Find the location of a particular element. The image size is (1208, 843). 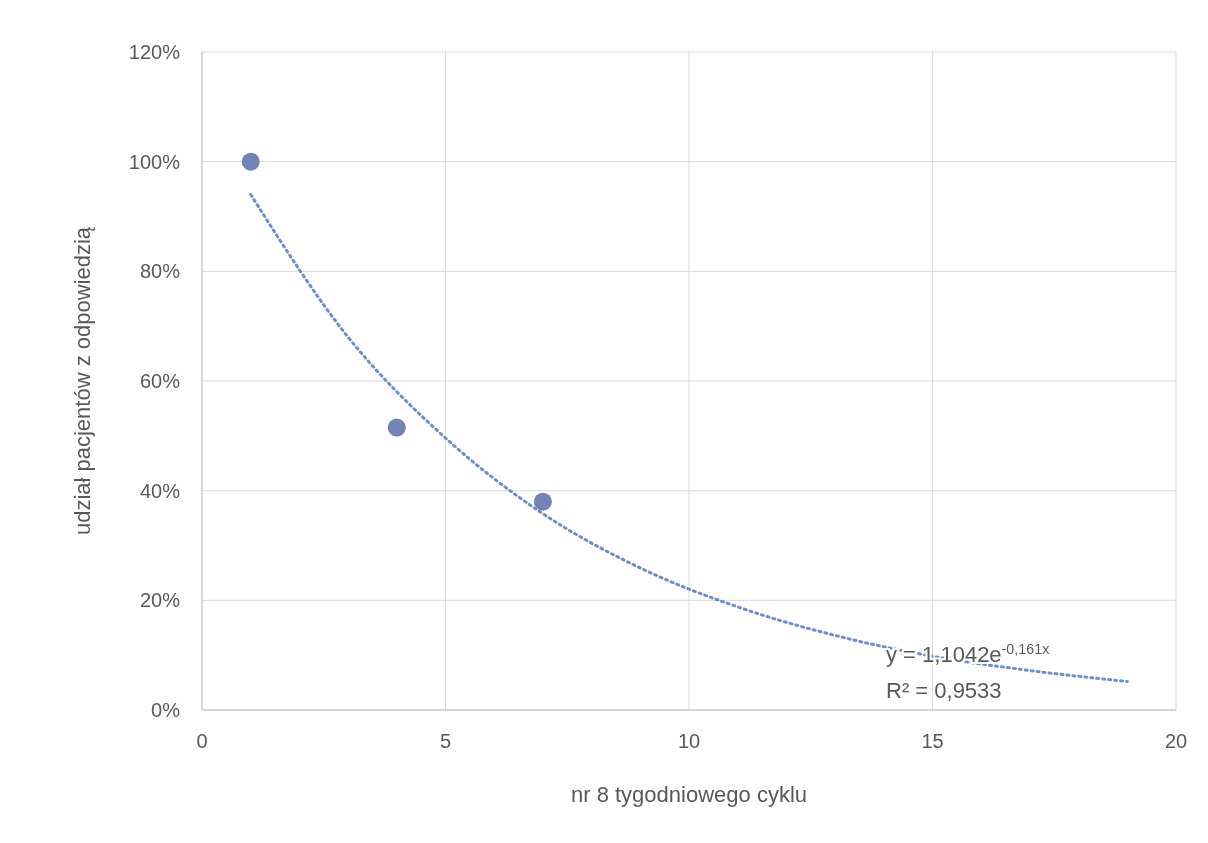

y-tick-label: 60% is located at coordinates (160, 381).